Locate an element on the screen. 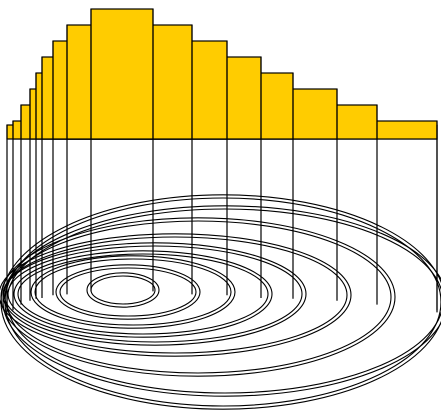 This screenshot has height=415, width=441. loop-3-outer is located at coordinates (133, 292).